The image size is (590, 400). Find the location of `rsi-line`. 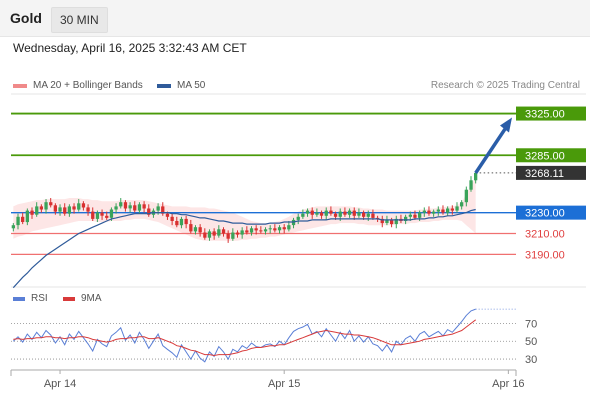

rsi-line is located at coordinates (244, 335).